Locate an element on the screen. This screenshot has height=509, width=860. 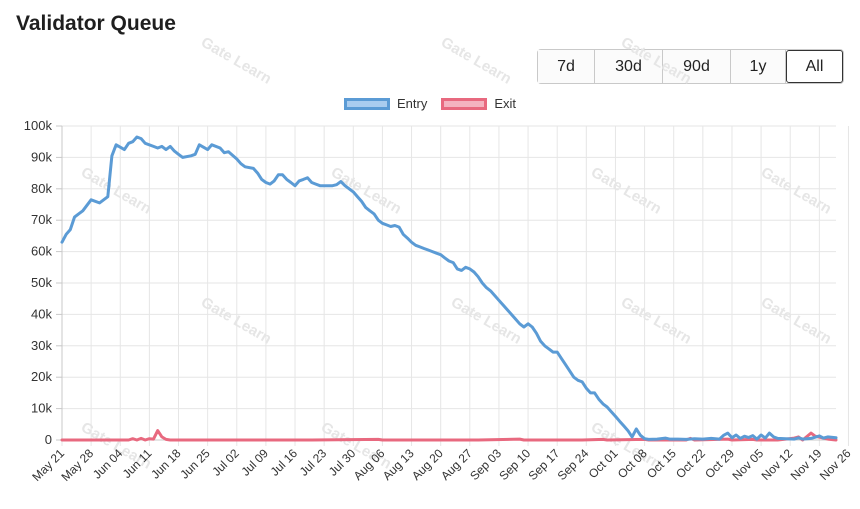
legend-item-entry: Entry is located at coordinates (385, 103).